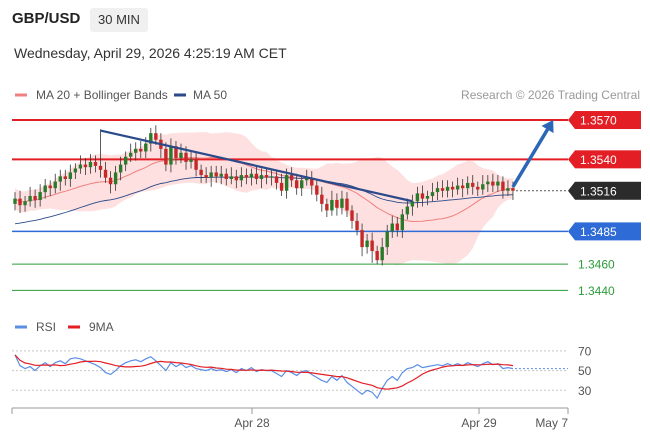 The width and height of the screenshot is (650, 441). What do you see at coordinates (479, 423) in the screenshot?
I see `x-tick-label: Apr 29` at bounding box center [479, 423].